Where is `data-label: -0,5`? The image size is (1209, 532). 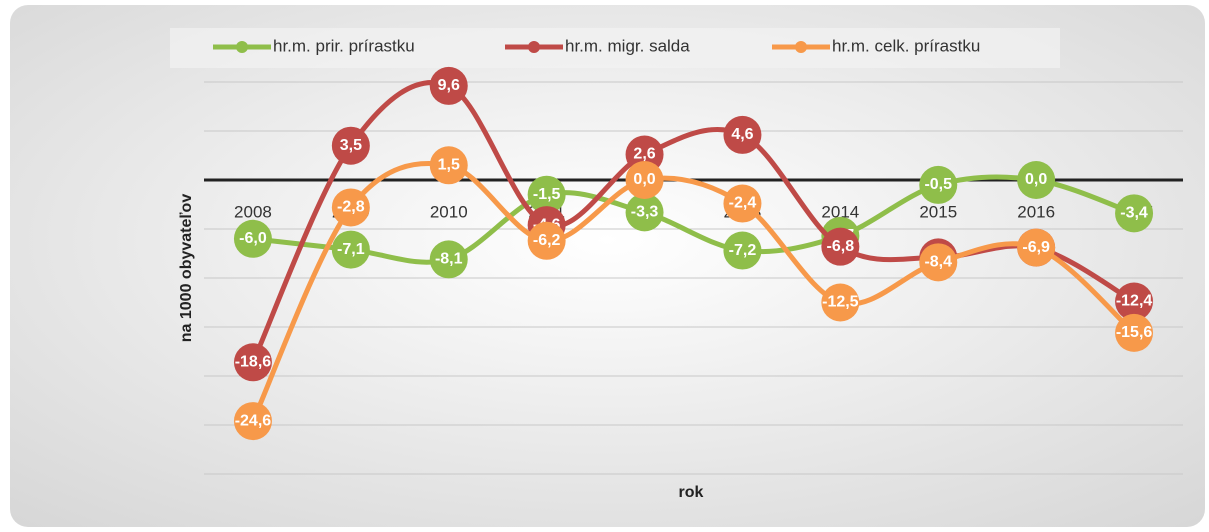 data-label: -0,5 is located at coordinates (938, 184).